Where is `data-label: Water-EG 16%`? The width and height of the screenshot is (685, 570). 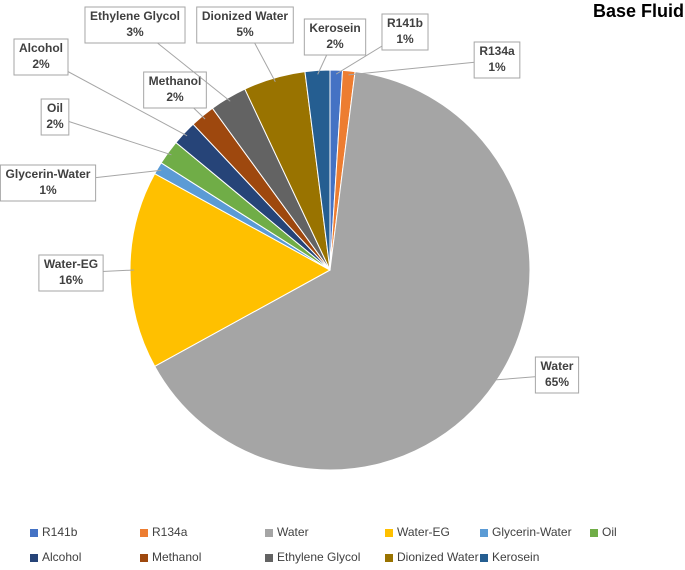 data-label: Water-EG 16% is located at coordinates (71, 273).